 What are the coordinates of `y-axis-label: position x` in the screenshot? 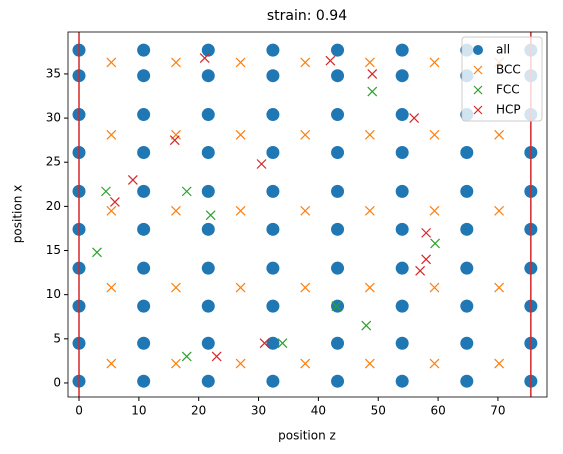 It's located at (18, 214).